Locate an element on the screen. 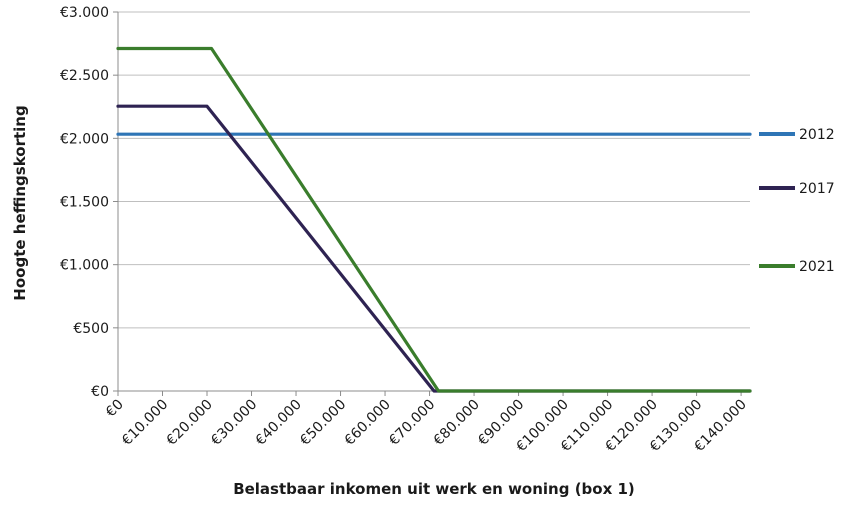 Image resolution: width=856 pixels, height=506 pixels. x-tick-label-5: €50.000 is located at coordinates (323, 423).